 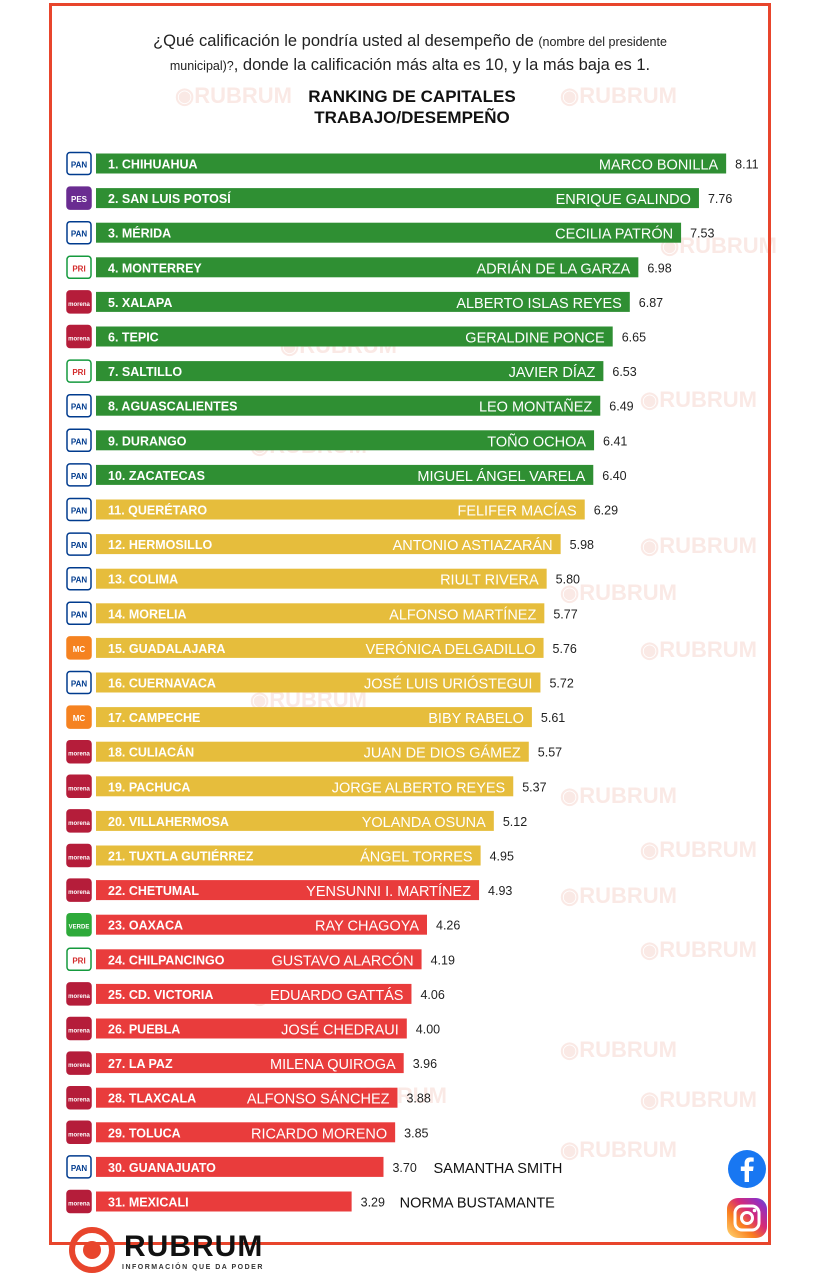 What do you see at coordinates (614, 476) in the screenshot?
I see `bar-value-label: 6.40` at bounding box center [614, 476].